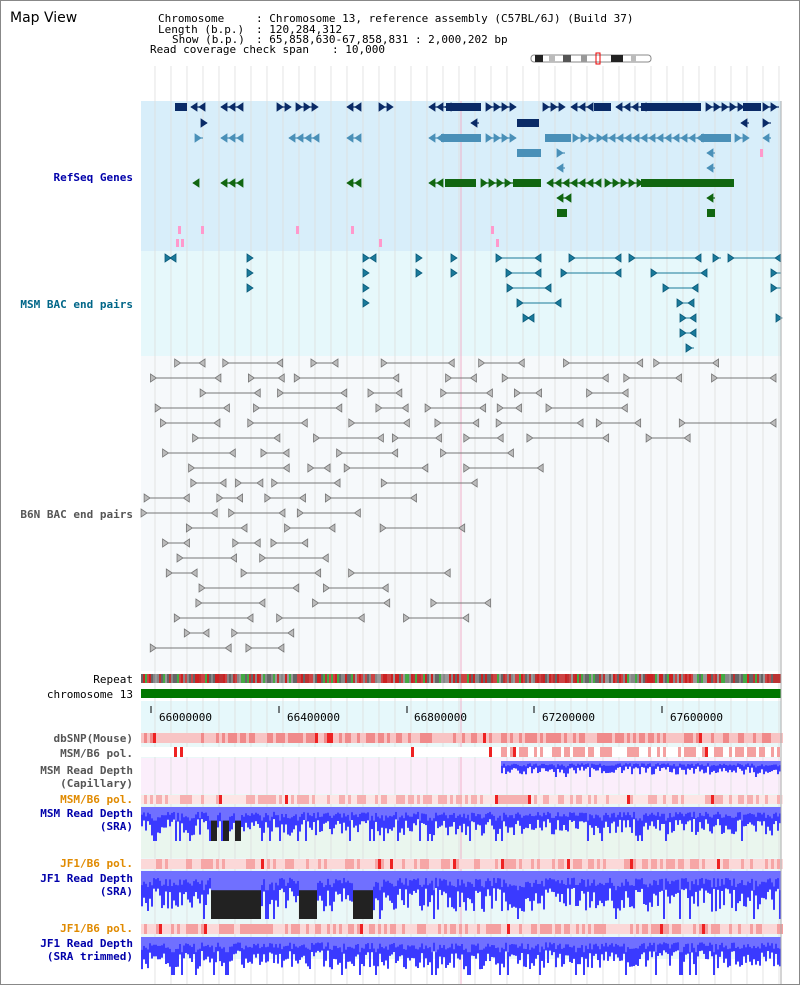 The width and height of the screenshot is (800, 985). I want to click on ideogram-position-marker, so click(598, 58).